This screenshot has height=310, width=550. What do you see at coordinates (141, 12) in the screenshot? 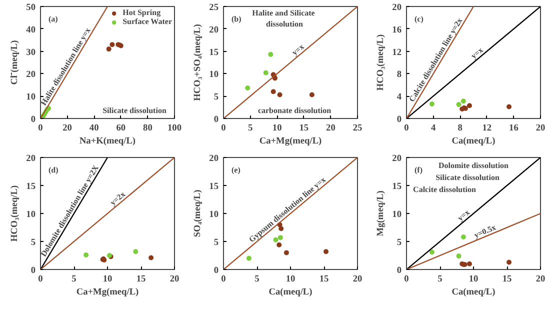
I see `legend-label: Hot Spring` at bounding box center [141, 12].